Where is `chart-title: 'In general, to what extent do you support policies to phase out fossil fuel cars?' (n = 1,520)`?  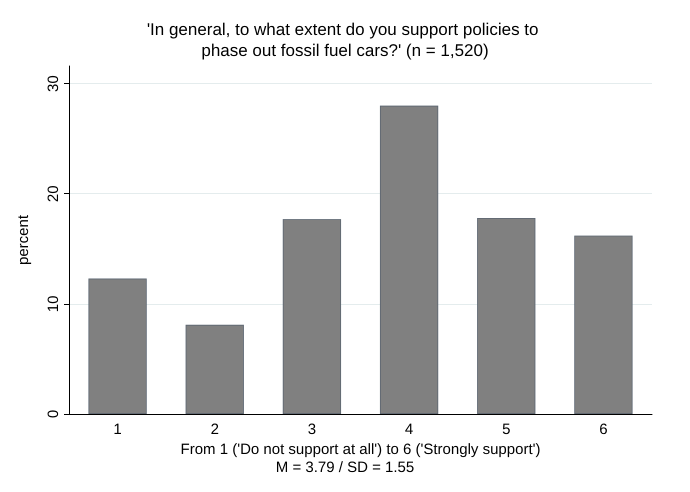
chart-title: 'In general, to what extent do you support policies to phase out fossil fuel cars?' (n = 1,520) is located at coordinates (345, 40).